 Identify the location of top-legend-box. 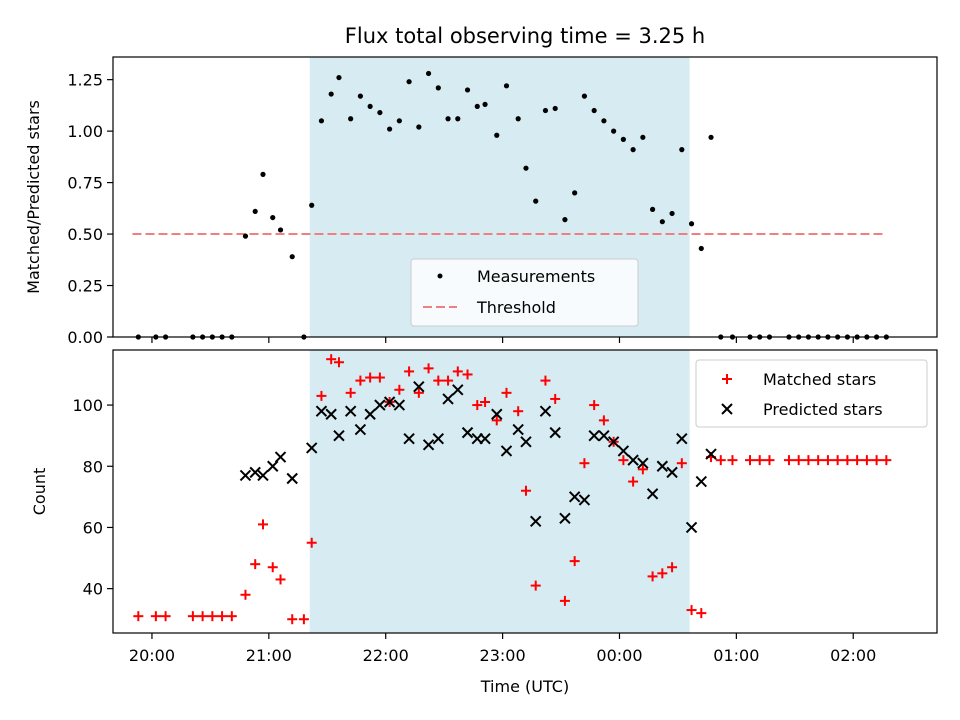
(524, 292).